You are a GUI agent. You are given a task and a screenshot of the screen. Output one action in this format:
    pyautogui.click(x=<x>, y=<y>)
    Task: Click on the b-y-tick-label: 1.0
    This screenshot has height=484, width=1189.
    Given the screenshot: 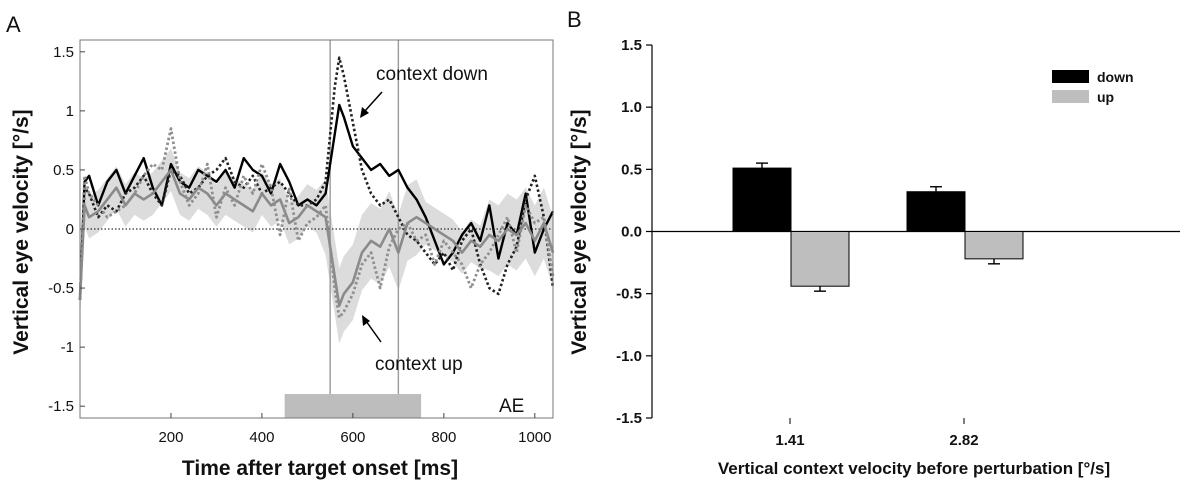 What is the action you would take?
    pyautogui.click(x=631, y=107)
    